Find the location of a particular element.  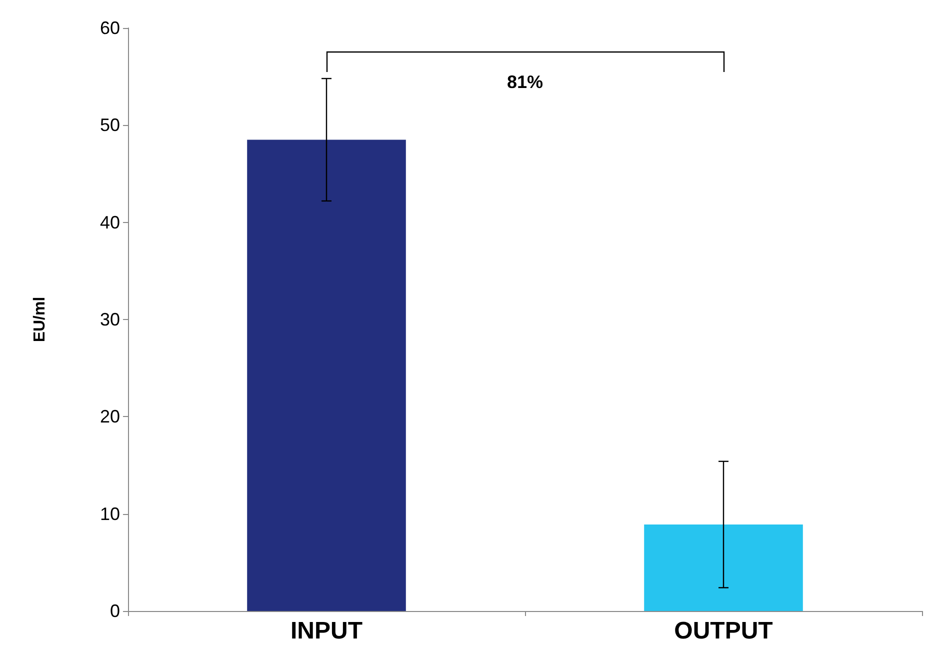

y-tick-label: 20 is located at coordinates (110, 416).